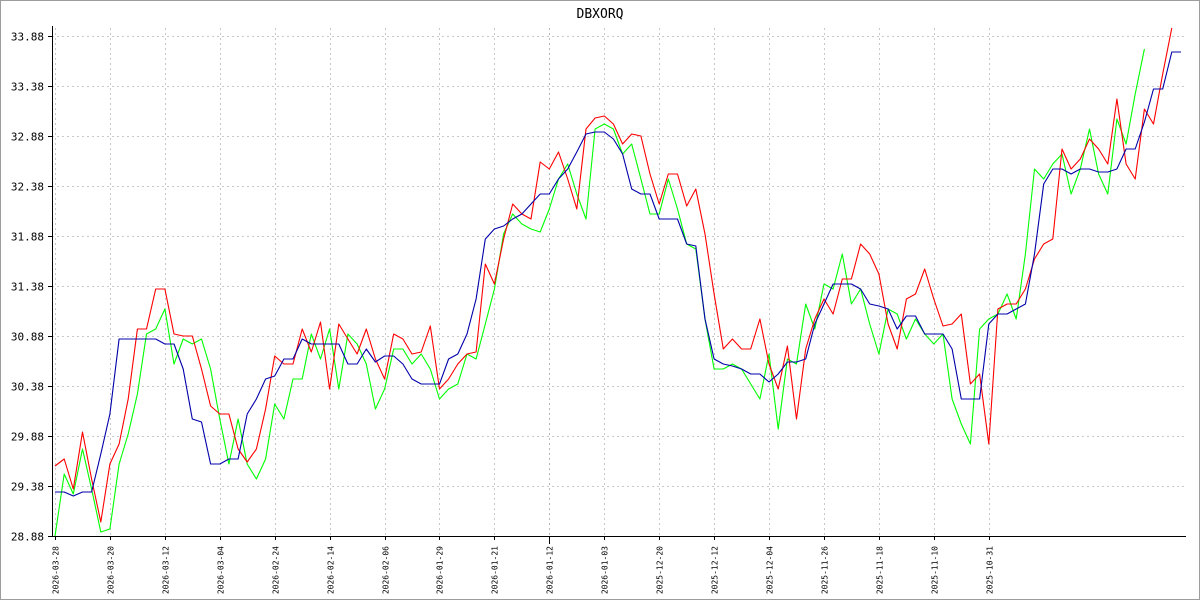 The width and height of the screenshot is (1200, 600). What do you see at coordinates (221, 570) in the screenshot?
I see `x-tick-label: 2026-03-04` at bounding box center [221, 570].